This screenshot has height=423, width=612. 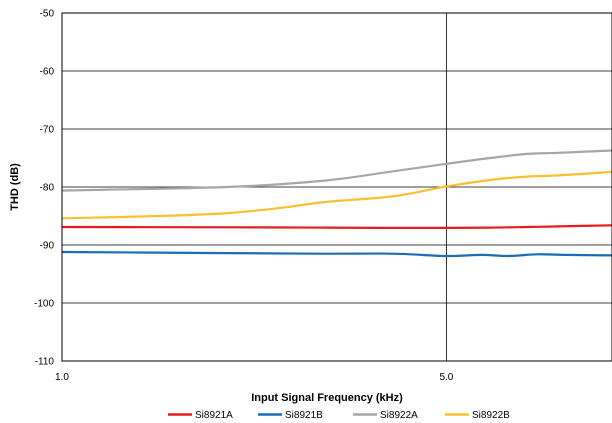 I want to click on y-tick-label: -50, so click(x=47, y=14).